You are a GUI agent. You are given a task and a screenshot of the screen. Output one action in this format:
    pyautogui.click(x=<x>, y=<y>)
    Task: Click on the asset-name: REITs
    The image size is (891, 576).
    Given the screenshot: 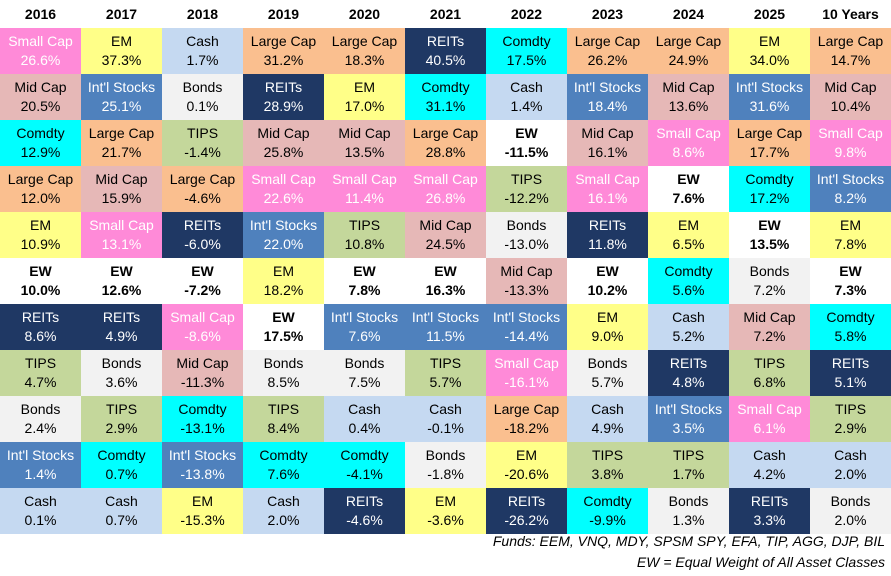 What is the action you would take?
    pyautogui.click(x=445, y=41)
    